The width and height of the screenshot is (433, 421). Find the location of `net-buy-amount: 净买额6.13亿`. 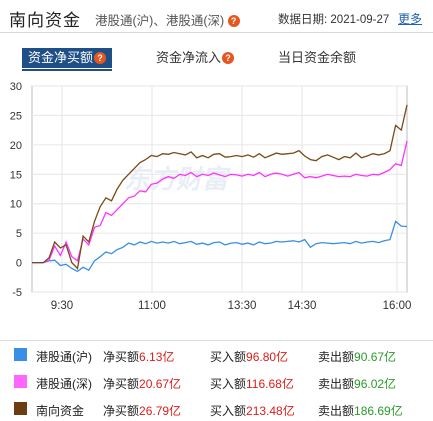

net-buy-amount: 净买额6.13亿 is located at coordinates (139, 357).